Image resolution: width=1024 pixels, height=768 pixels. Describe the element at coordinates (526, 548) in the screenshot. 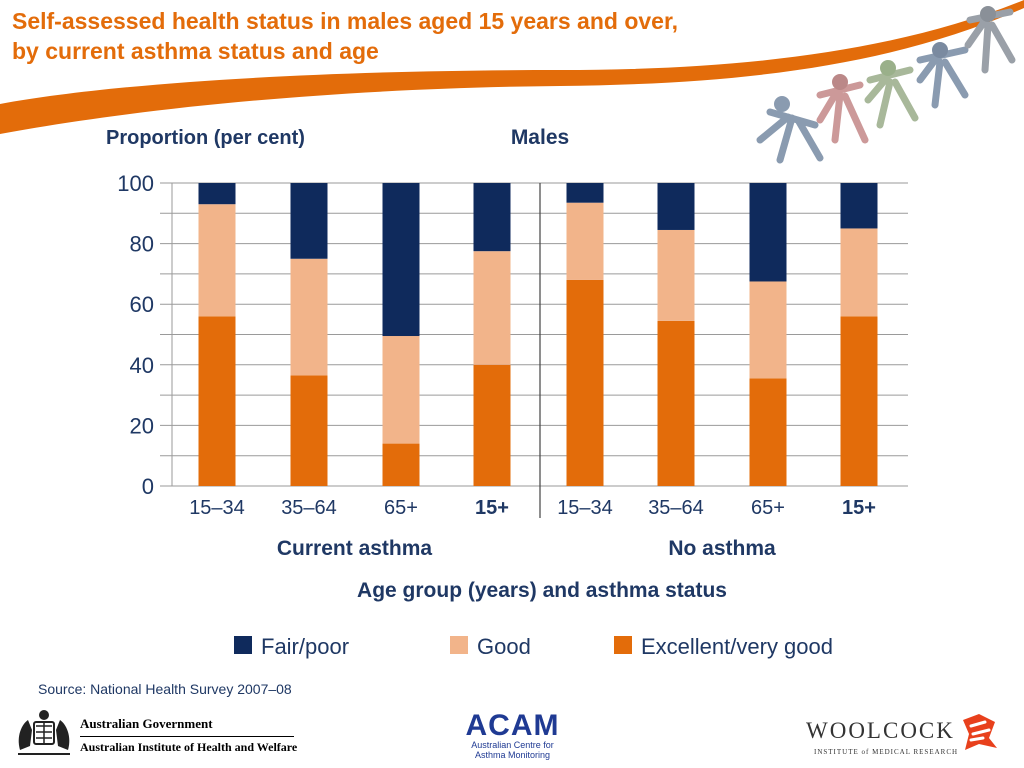

I see `group-labels: Current asthma No asthma` at that location.